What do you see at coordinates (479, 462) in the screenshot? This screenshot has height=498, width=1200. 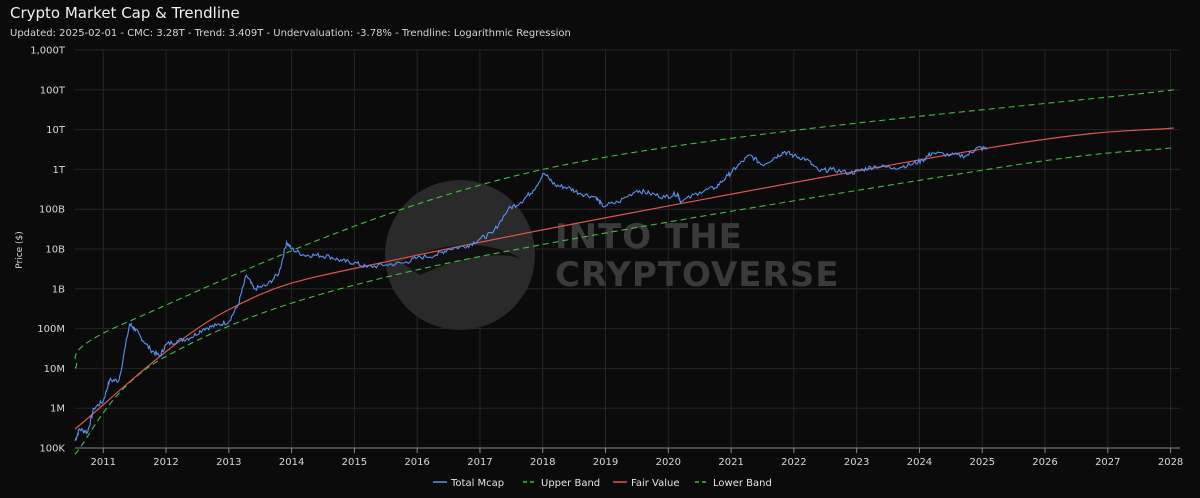 I see `x-tick-label: 2017` at bounding box center [479, 462].